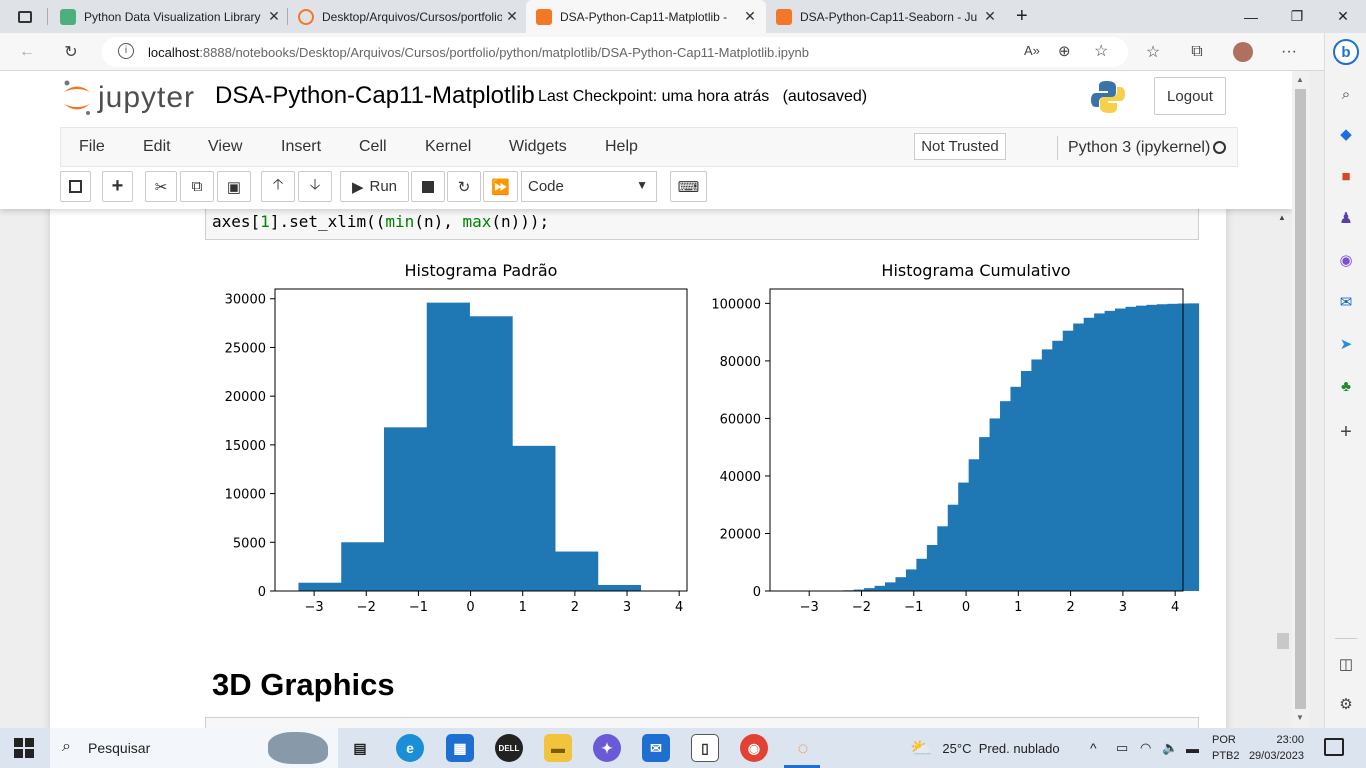  What do you see at coordinates (1334, 747) in the screenshot?
I see `notifications-icon` at bounding box center [1334, 747].